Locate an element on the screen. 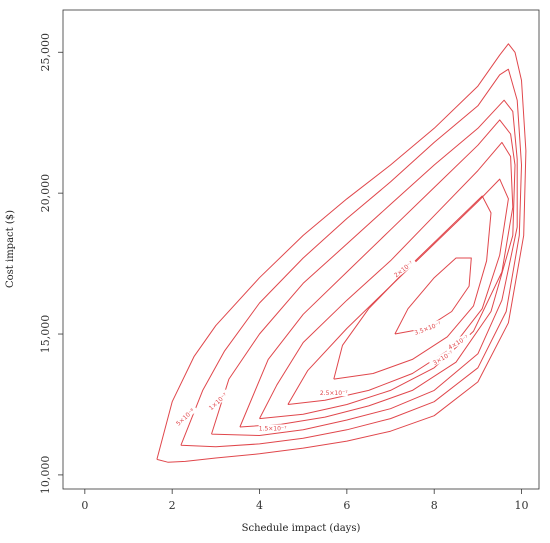 The height and width of the screenshot is (543, 550). contour-level-label: 3×10⁻⁷ is located at coordinates (443, 358).